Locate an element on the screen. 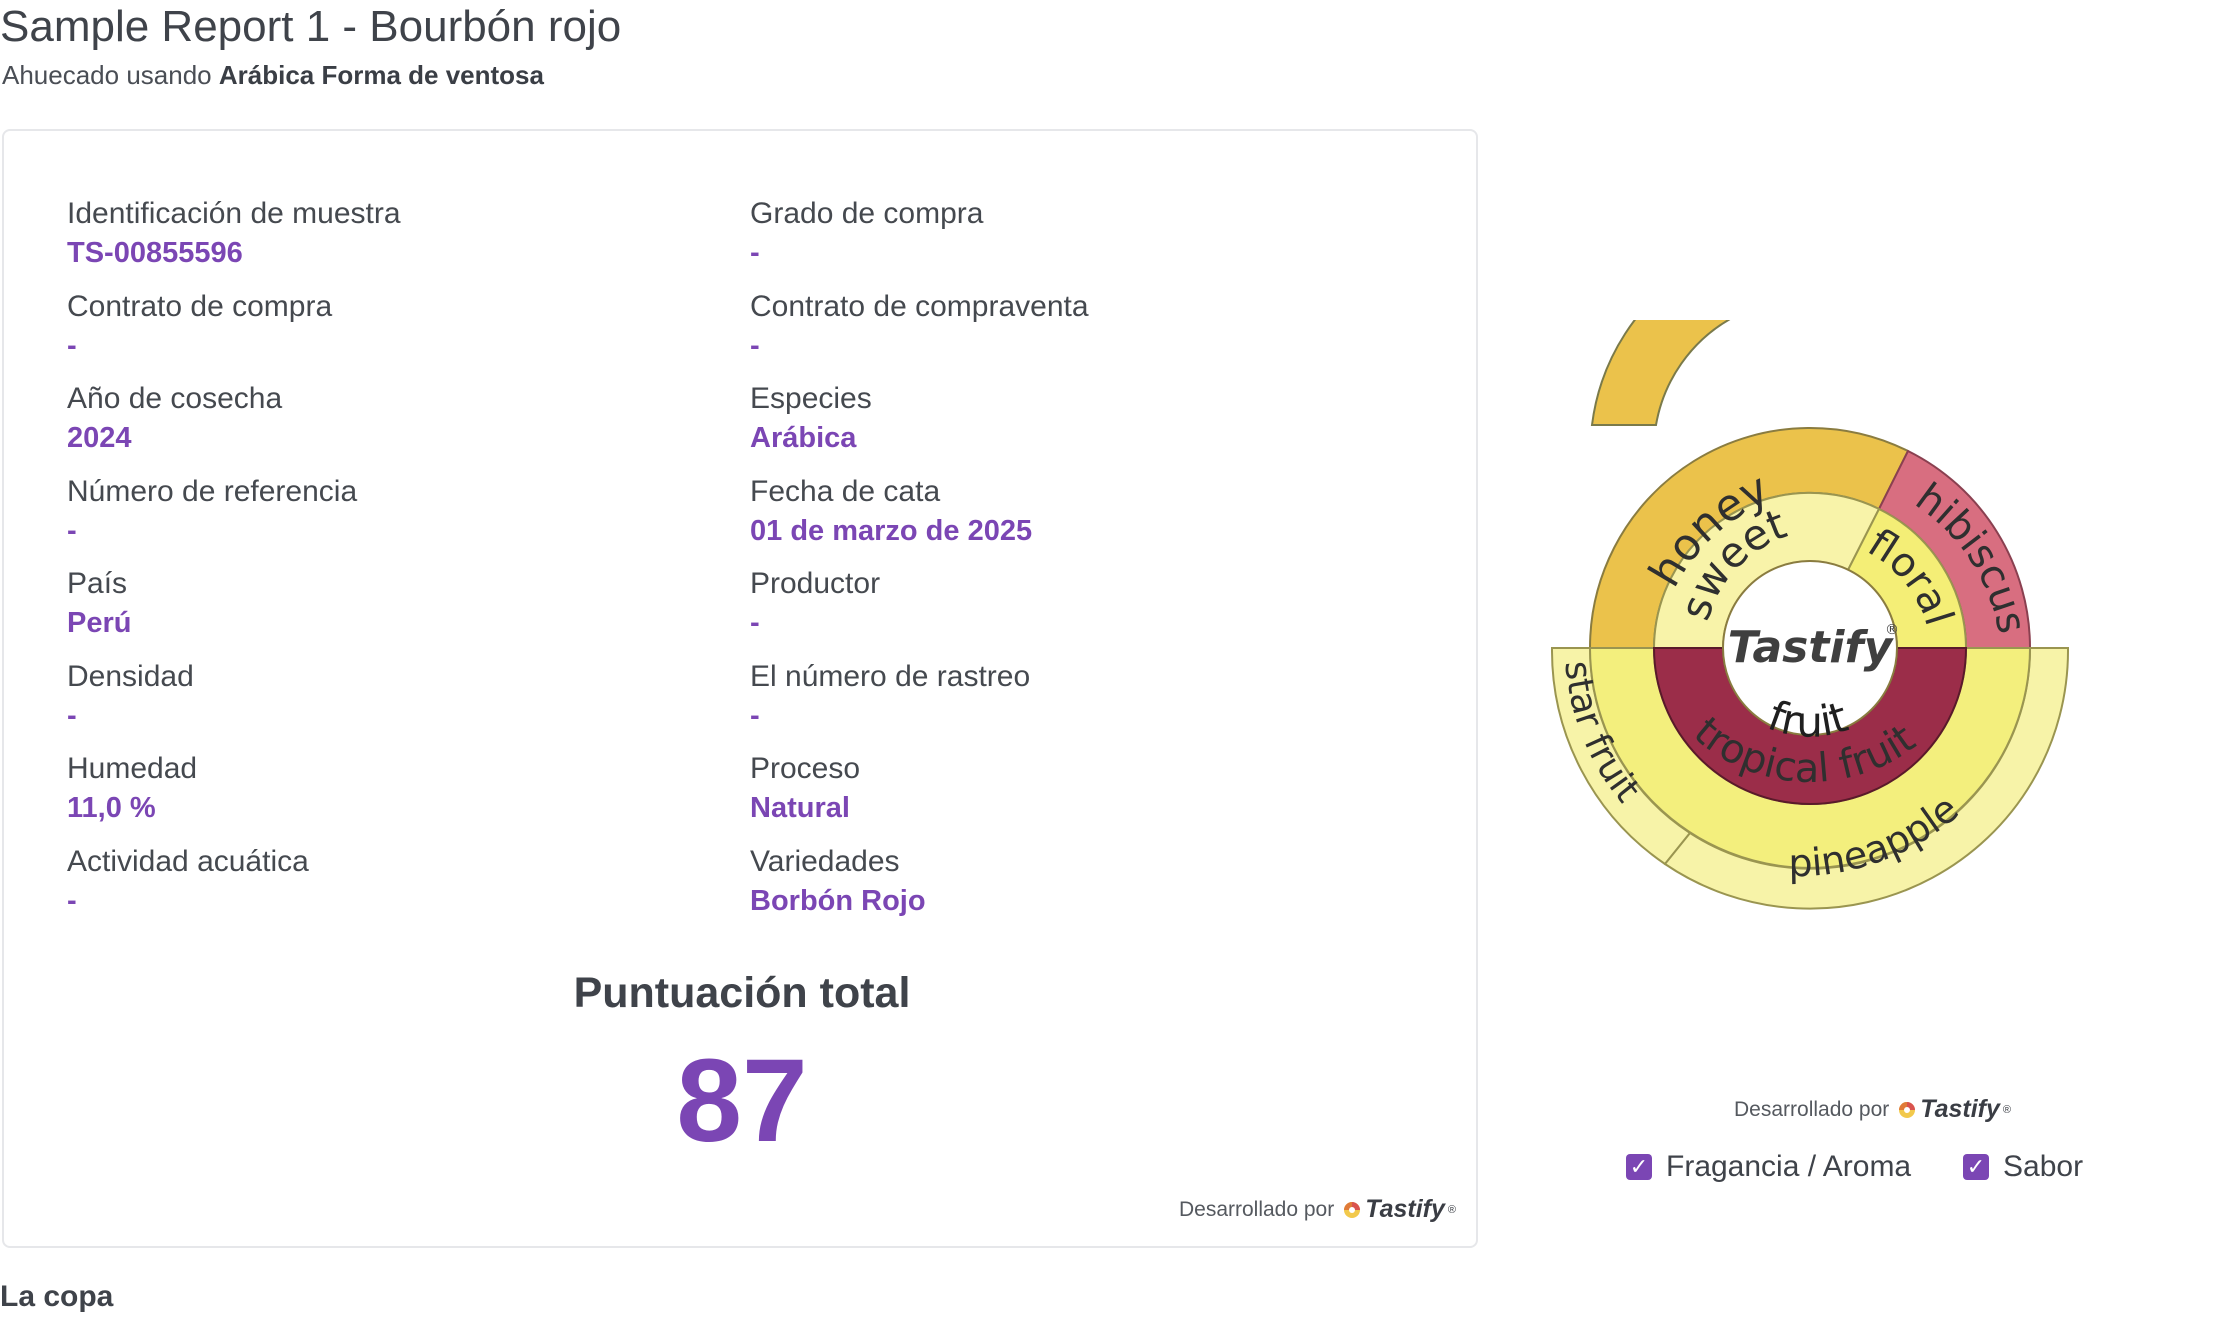 This screenshot has height=1334, width=2236. wheel-geometry is located at coordinates (1810, 668).